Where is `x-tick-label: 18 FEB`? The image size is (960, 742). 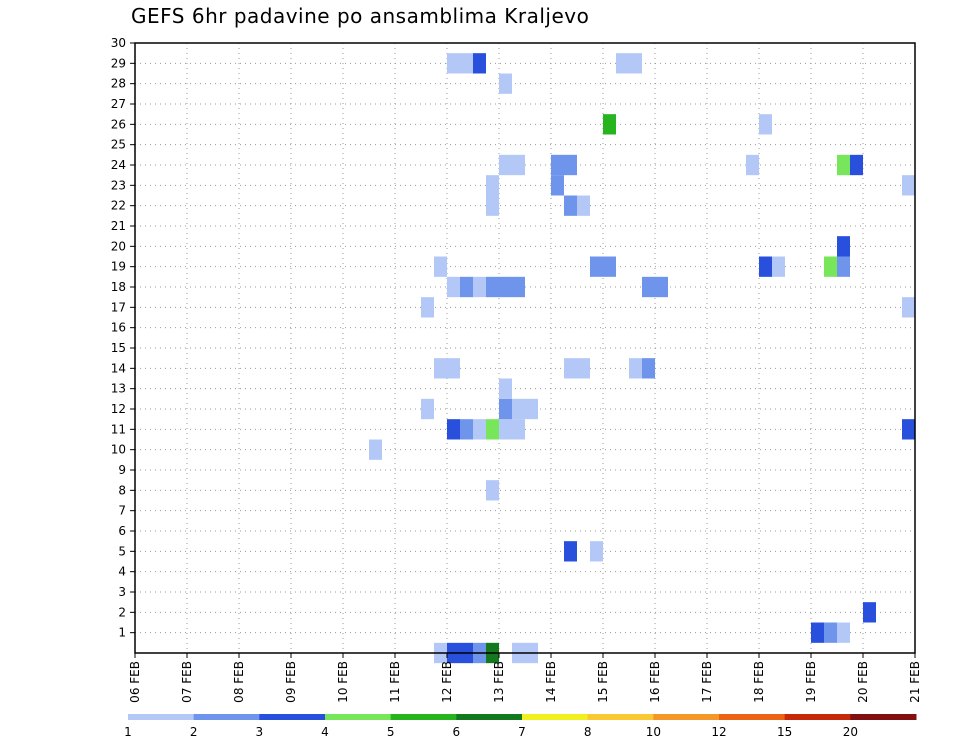 x-tick-label: 18 FEB is located at coordinates (759, 682).